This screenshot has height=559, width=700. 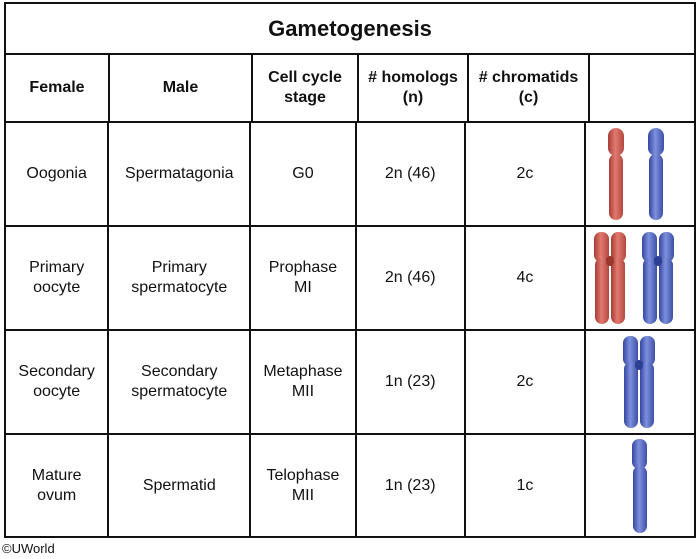 What do you see at coordinates (180, 278) in the screenshot?
I see `male-cell: Primary spermatocyte` at bounding box center [180, 278].